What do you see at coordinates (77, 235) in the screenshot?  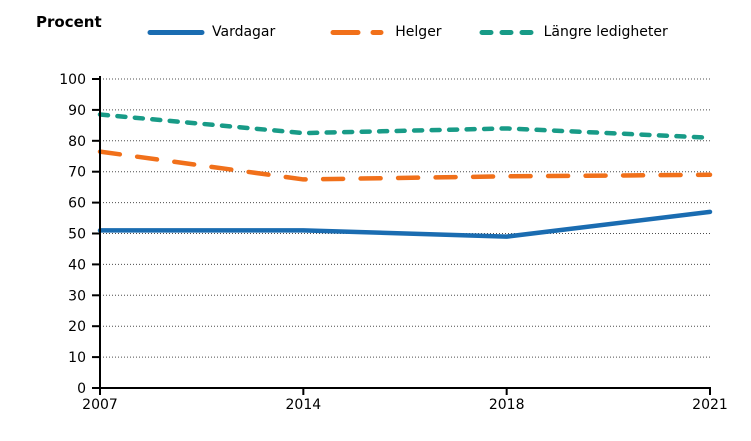 I see `y-tick-label: 50` at bounding box center [77, 235].